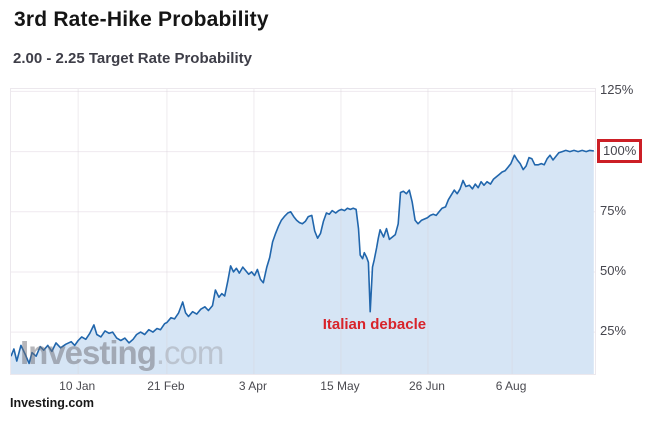 This screenshot has width=667, height=434. Describe the element at coordinates (374, 324) in the screenshot. I see `italian-debacle-annotation: Italian debacle` at that location.